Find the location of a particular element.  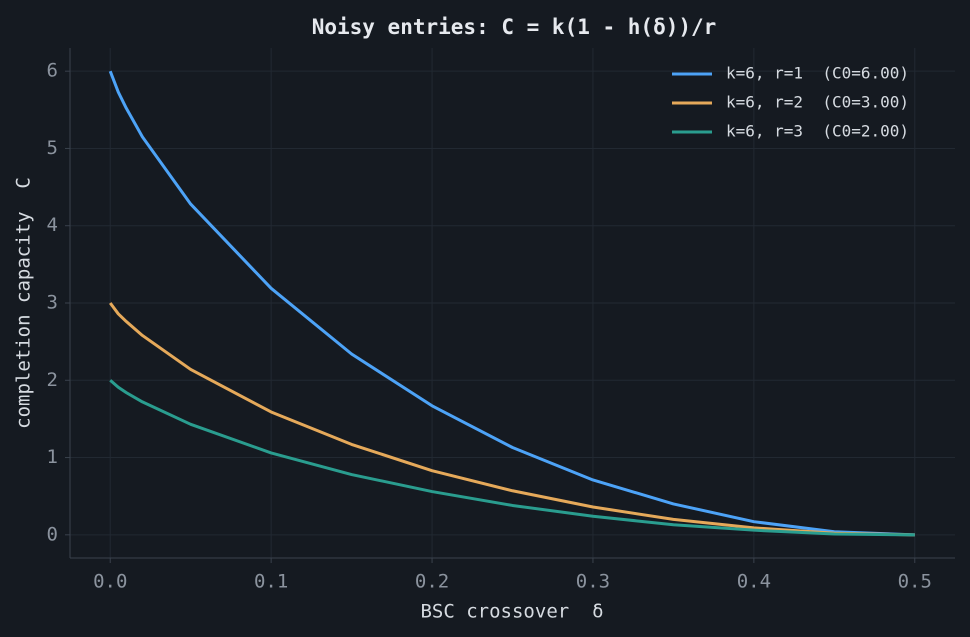

y-axis-label: completion capacity C is located at coordinates (24, 303).